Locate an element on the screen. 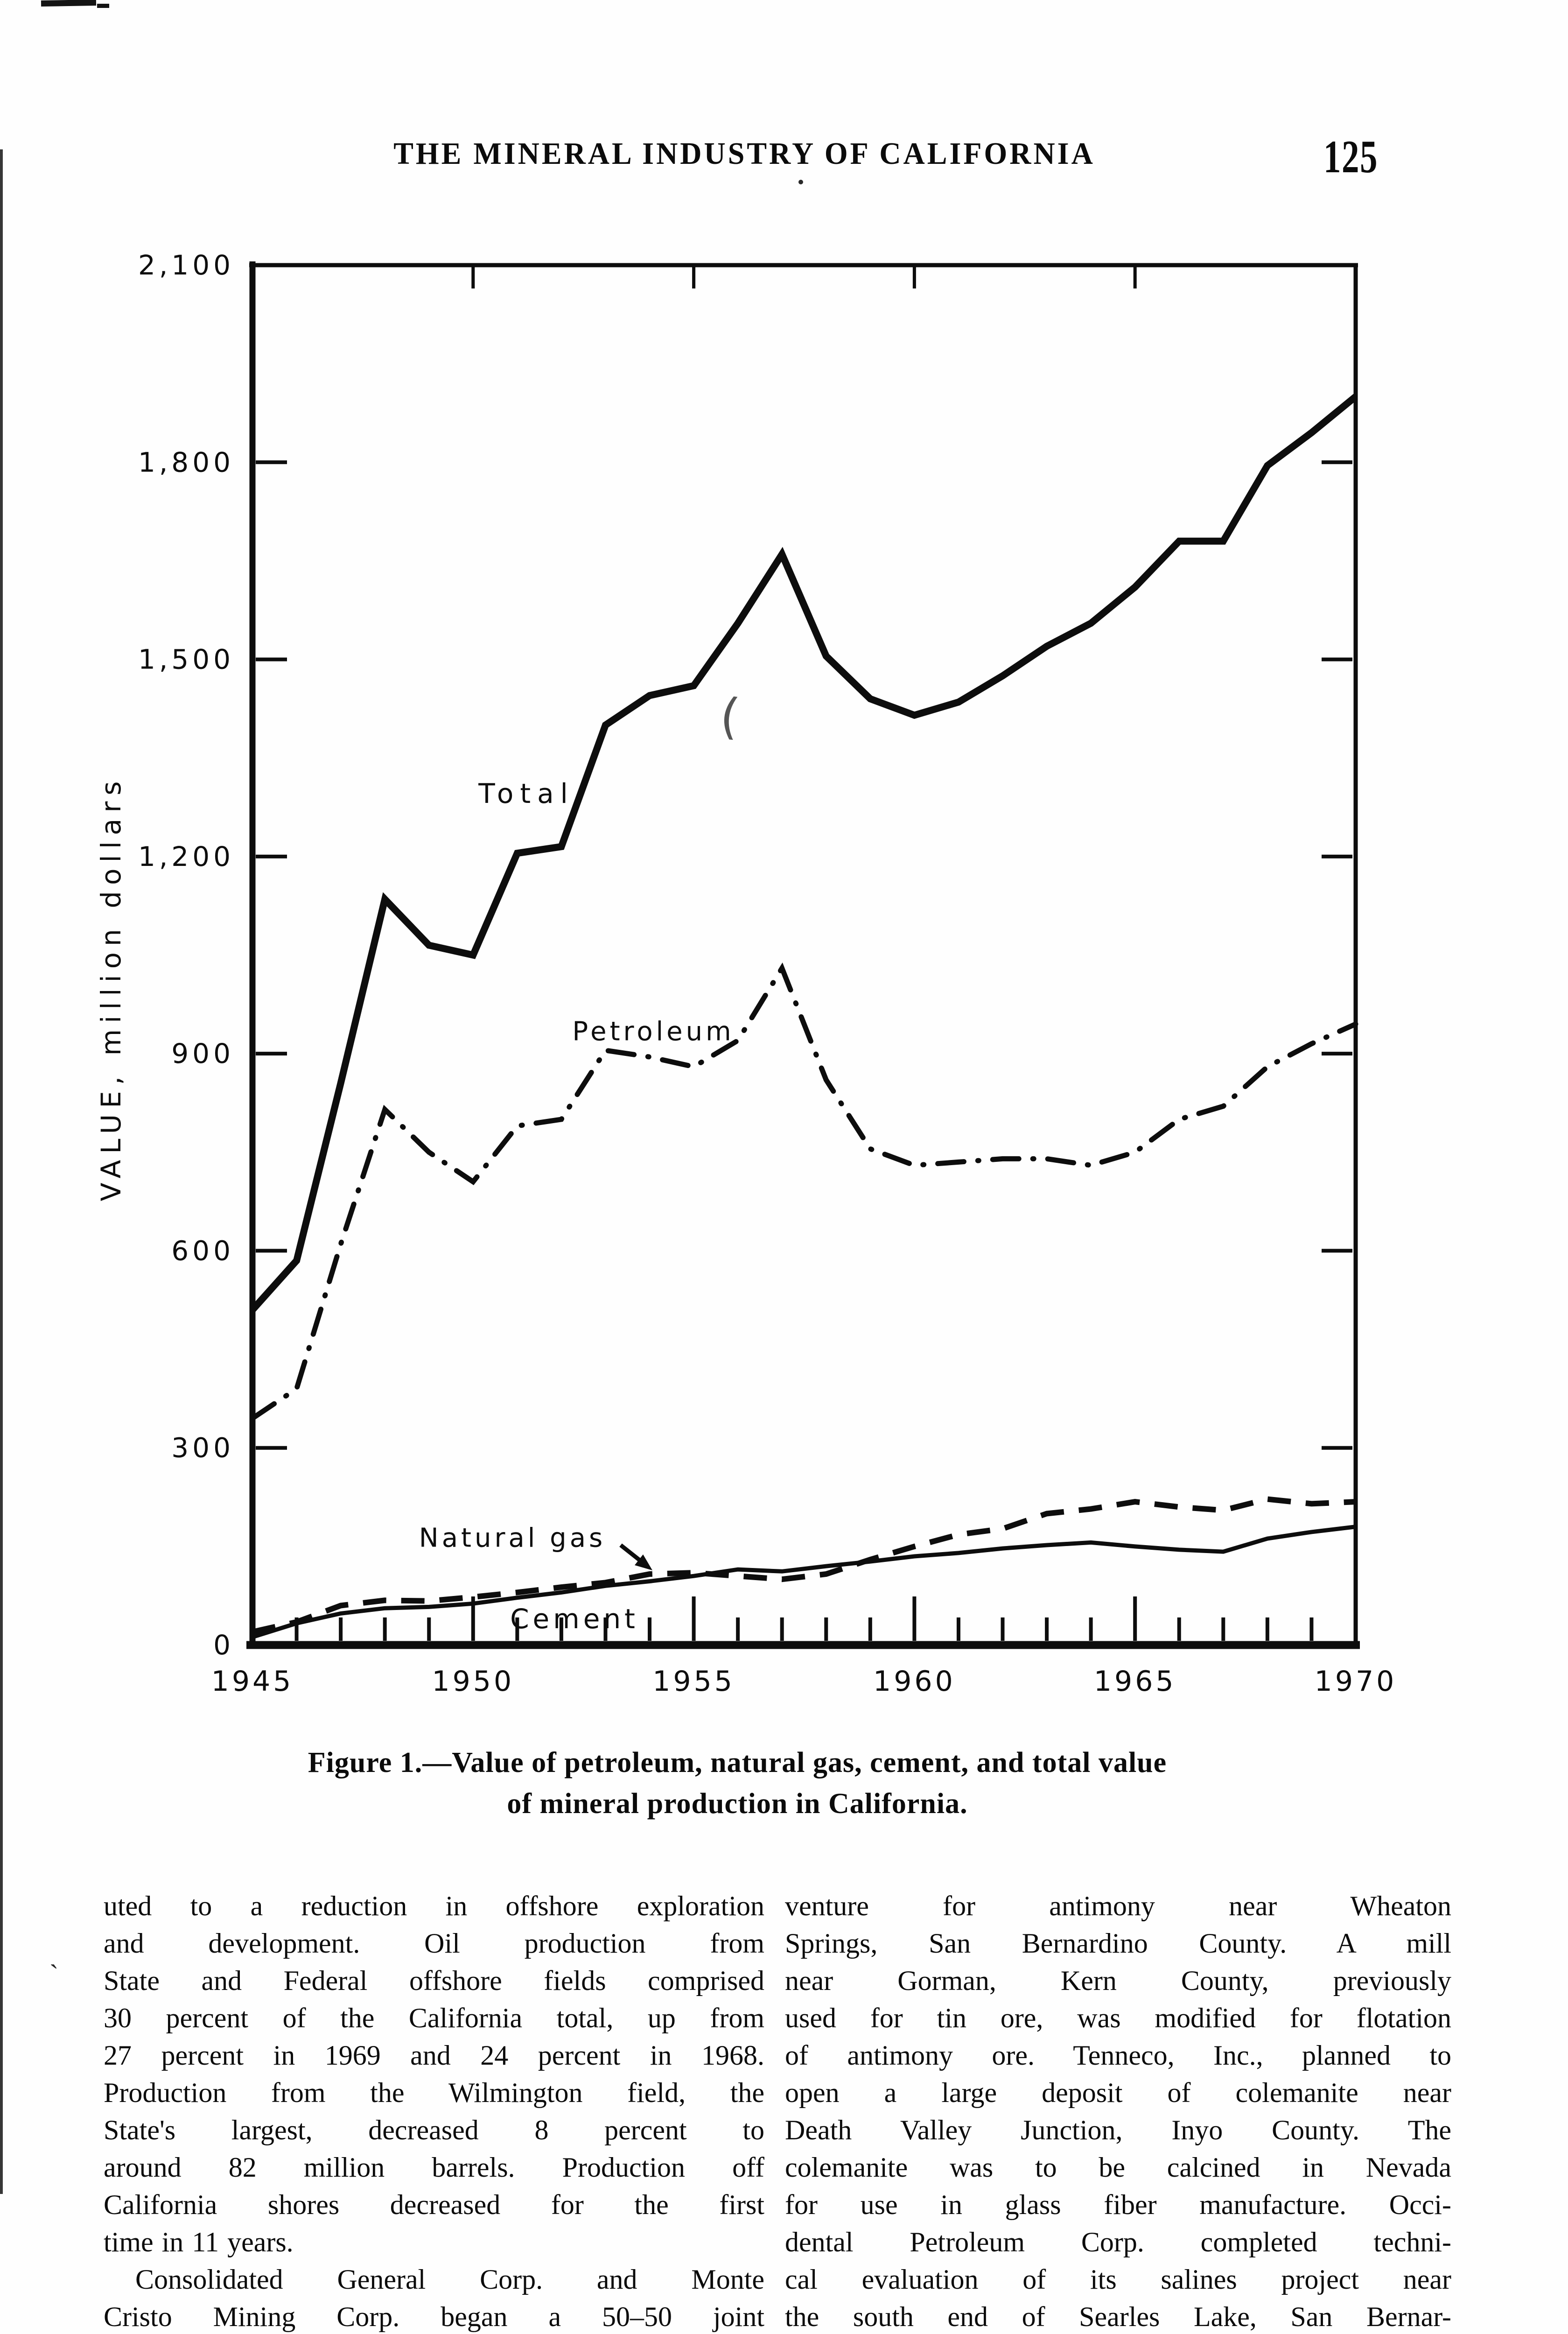 This screenshot has height=2334, width=1568. chart-series-labels: Total Petroleum Natural gas Cement is located at coordinates (576, 1206).